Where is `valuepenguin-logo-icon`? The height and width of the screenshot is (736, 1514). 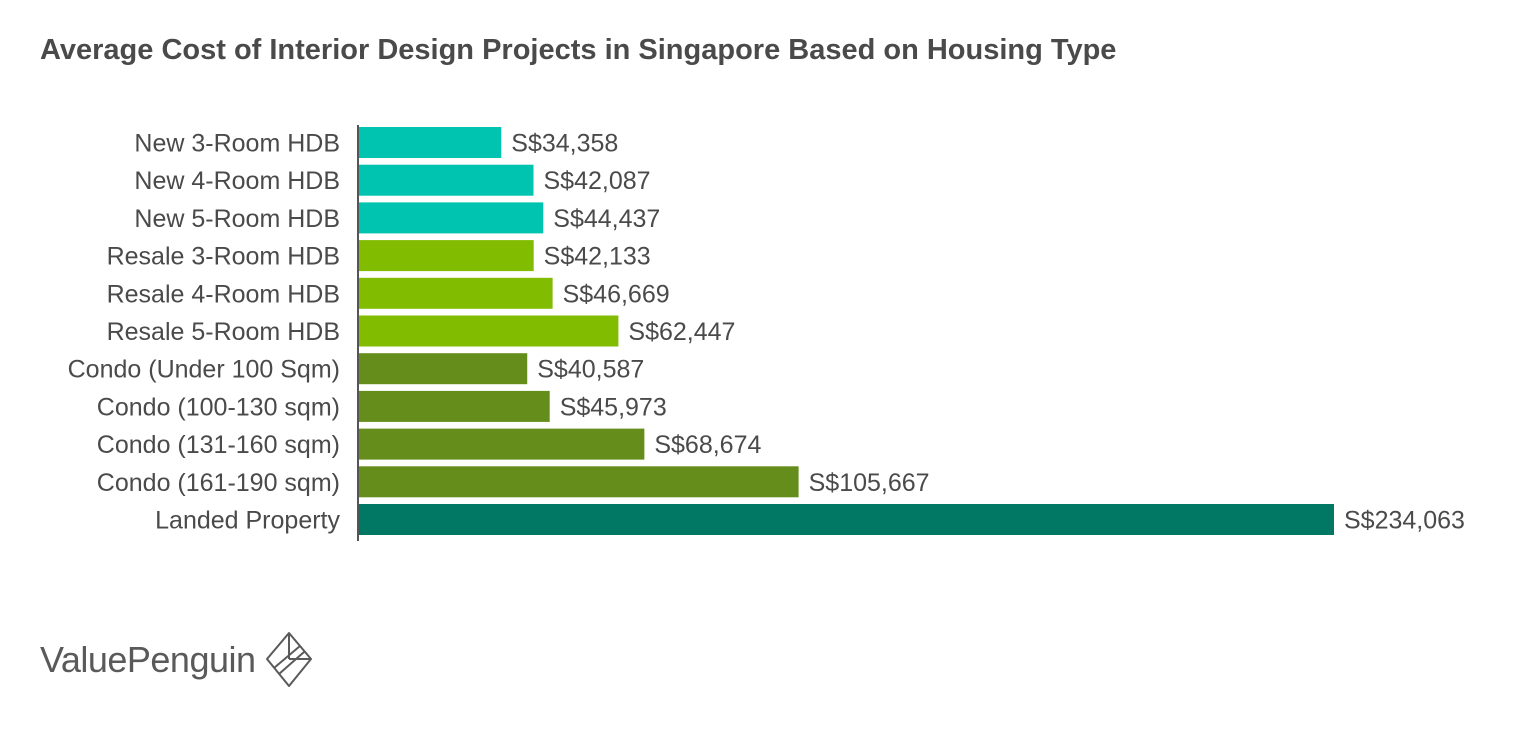 valuepenguin-logo-icon is located at coordinates (288, 659).